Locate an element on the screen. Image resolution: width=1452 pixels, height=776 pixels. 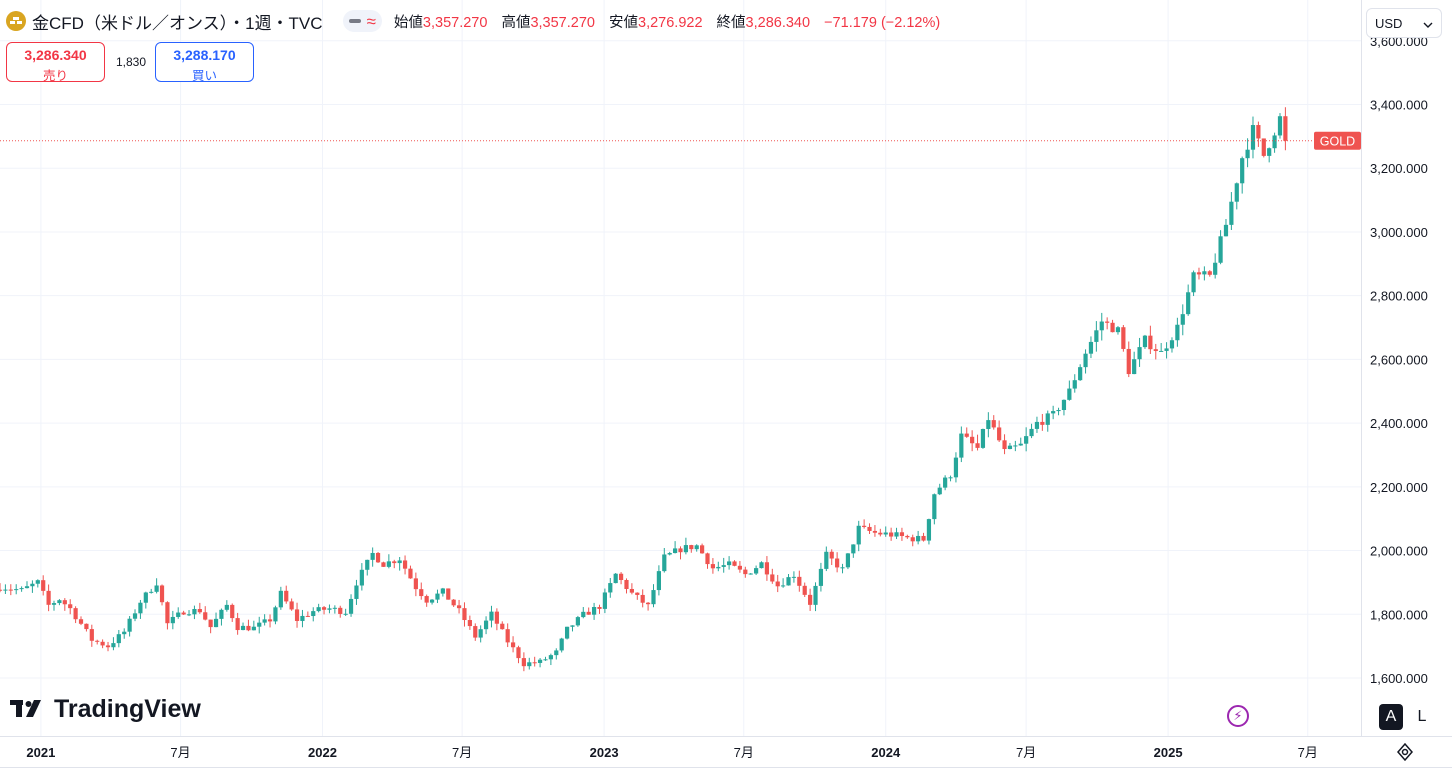
time-axis: 2021 7月 2022 7月 2023 7月 2024 7月 2025 7月 is located at coordinates (726, 752).